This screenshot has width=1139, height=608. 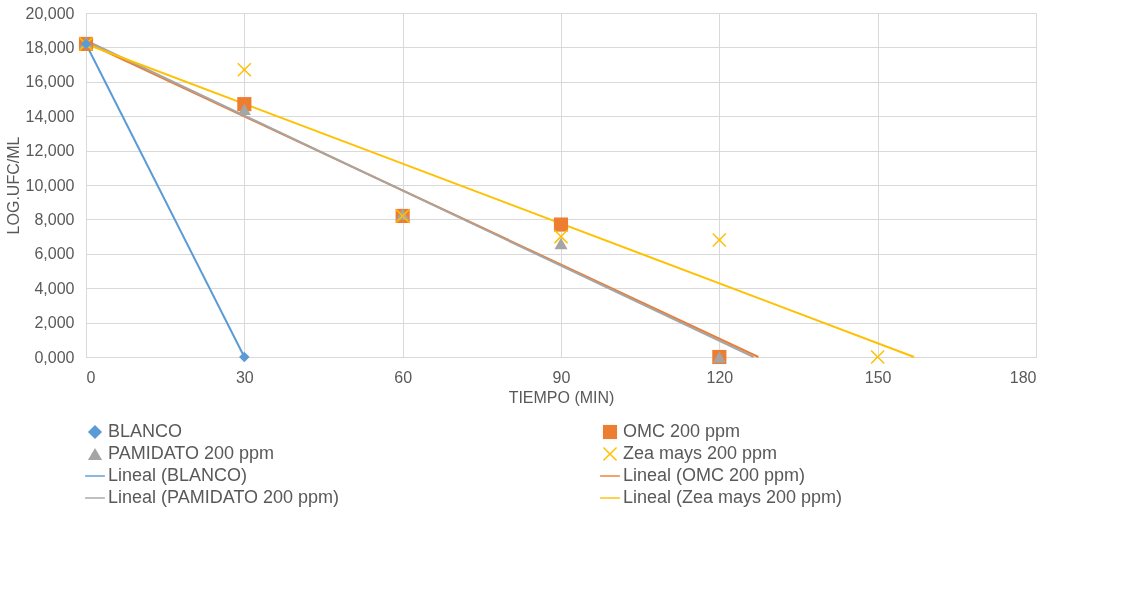 What do you see at coordinates (1023, 377) in the screenshot?
I see `x-tick-label: 180` at bounding box center [1023, 377].